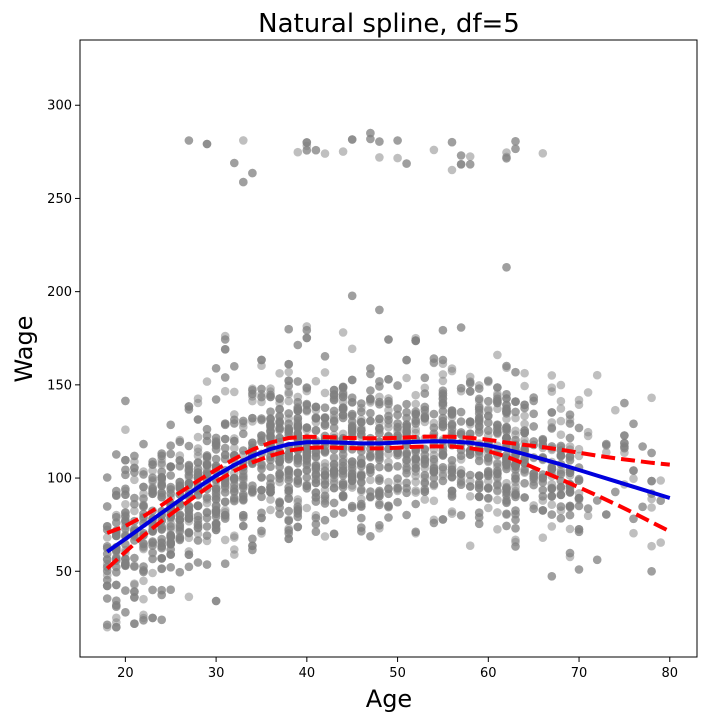 Image resolution: width=709 pixels, height=723 pixels. What do you see at coordinates (125, 673) in the screenshot?
I see `x-tick-label: 20` at bounding box center [125, 673].